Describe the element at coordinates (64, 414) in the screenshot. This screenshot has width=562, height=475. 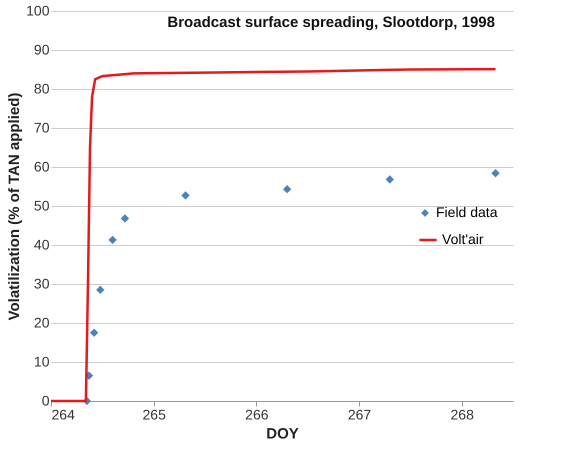
I see `x-tick-label: 264` at that location.